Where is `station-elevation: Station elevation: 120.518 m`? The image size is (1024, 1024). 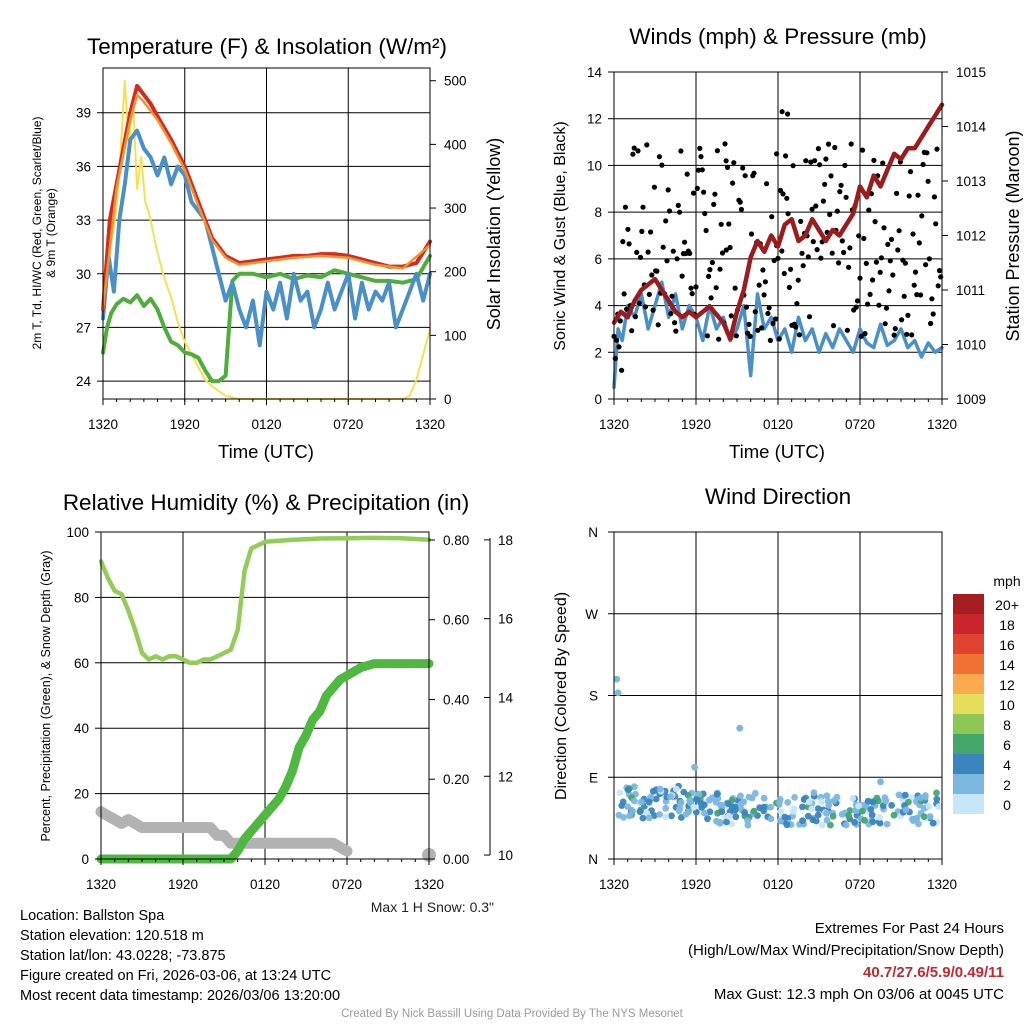 station-elevation: Station elevation: 120.518 m is located at coordinates (112, 936).